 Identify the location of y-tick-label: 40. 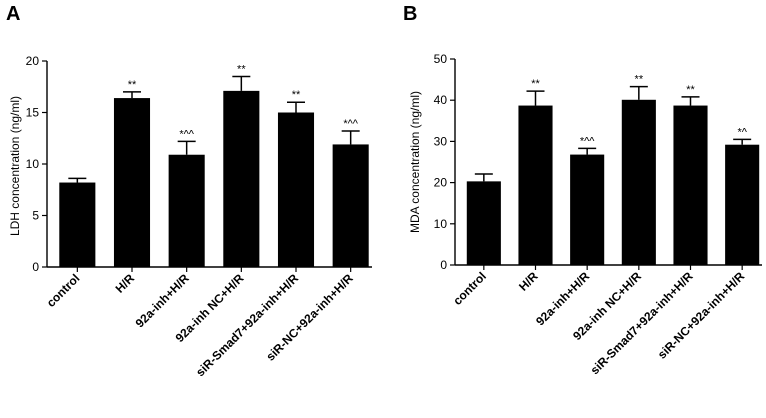
(441, 100).